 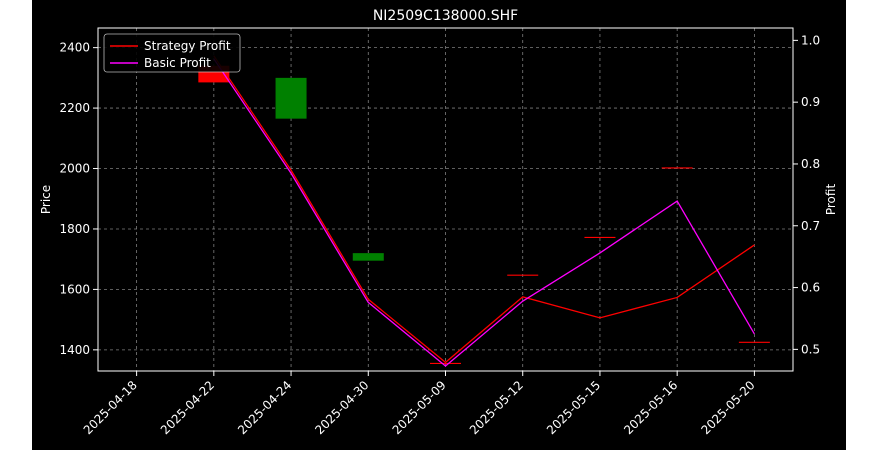 What do you see at coordinates (74, 169) in the screenshot?
I see `y-tick-label-left: 2000` at bounding box center [74, 169].